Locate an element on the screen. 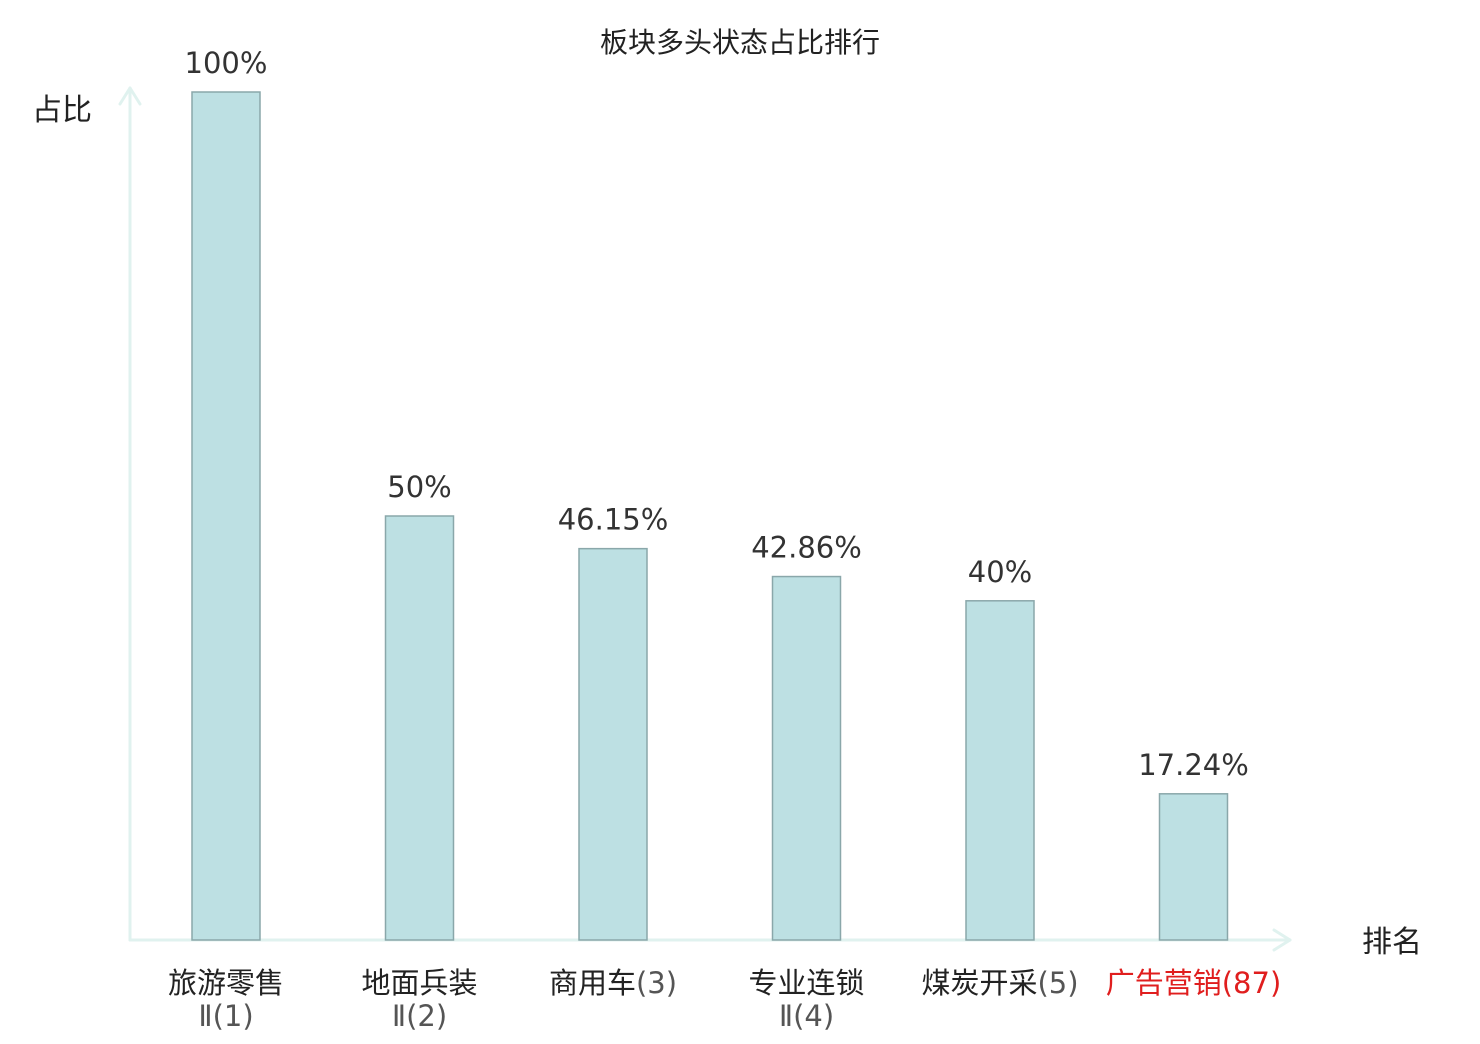 The height and width of the screenshot is (1044, 1480). value-label: 100% is located at coordinates (226, 63).